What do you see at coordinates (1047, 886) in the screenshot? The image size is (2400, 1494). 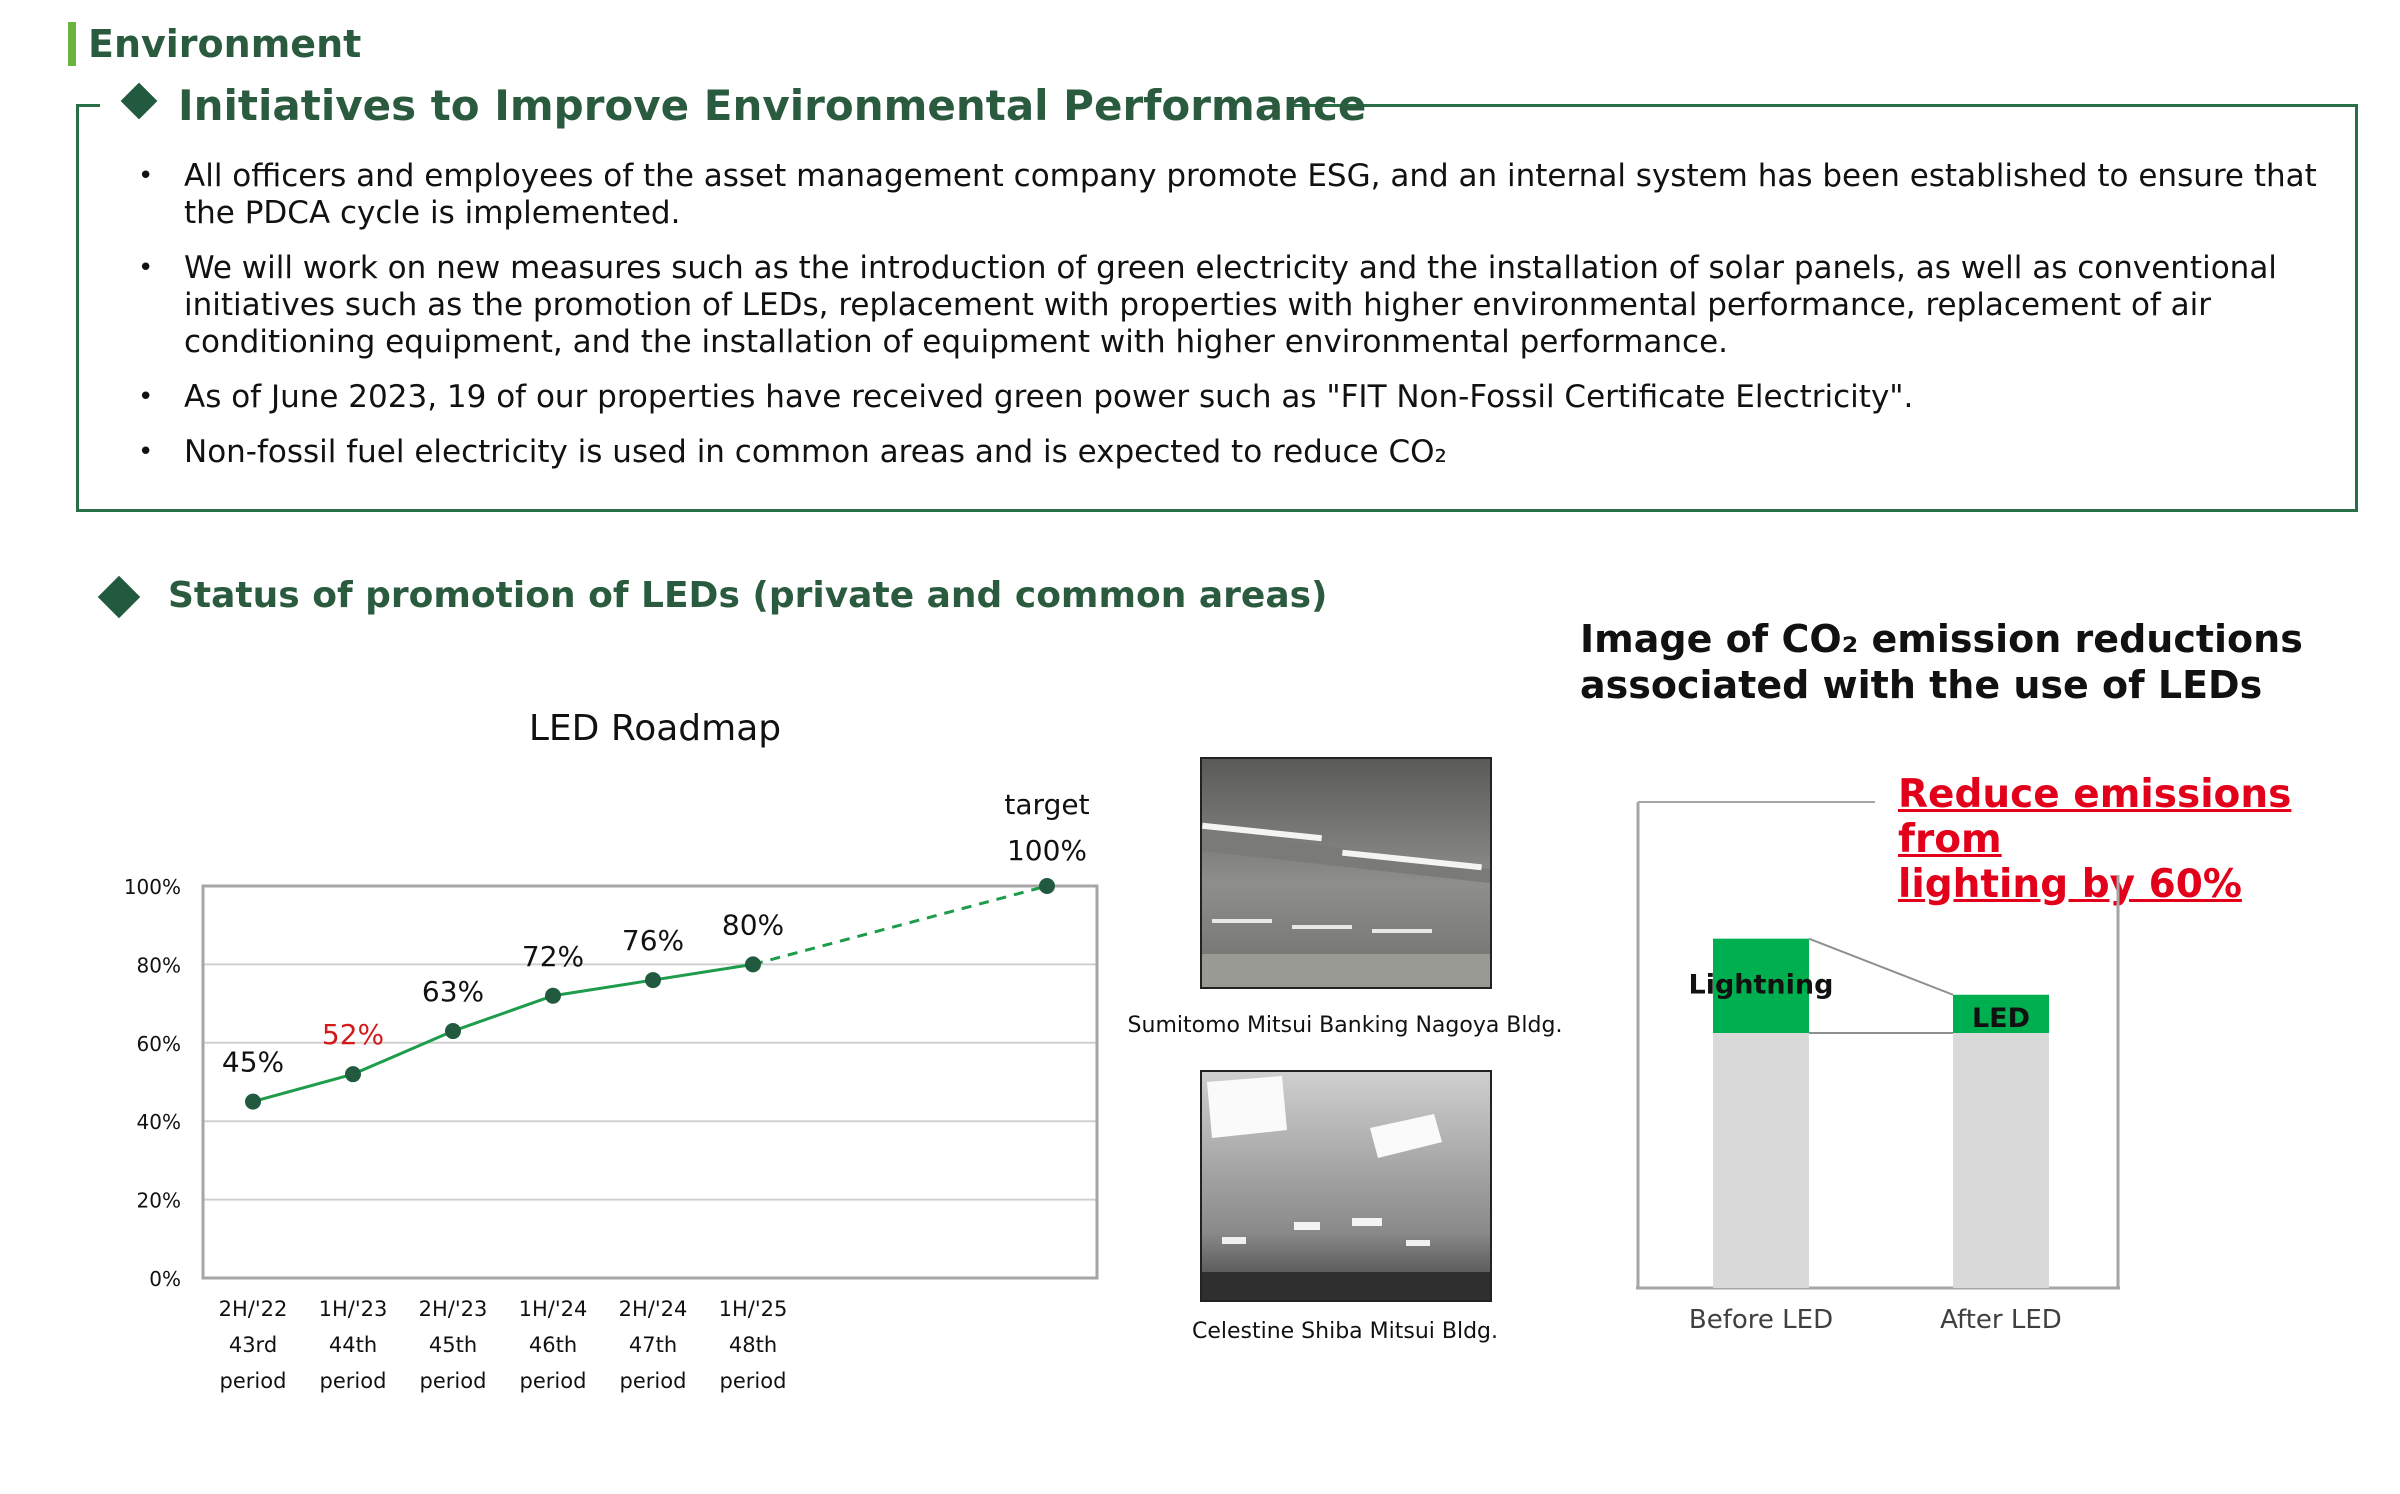 I see `target-point` at bounding box center [1047, 886].